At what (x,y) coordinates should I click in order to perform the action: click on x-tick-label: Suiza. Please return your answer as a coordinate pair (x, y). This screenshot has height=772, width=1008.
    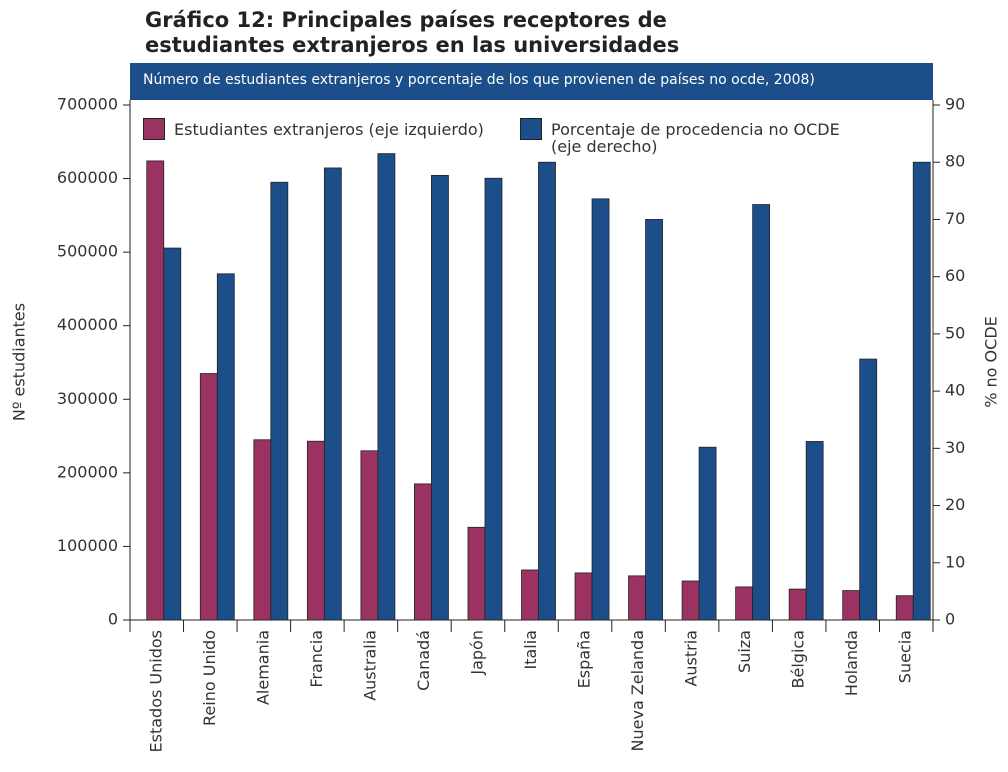
    Looking at the image, I should click on (744, 651).